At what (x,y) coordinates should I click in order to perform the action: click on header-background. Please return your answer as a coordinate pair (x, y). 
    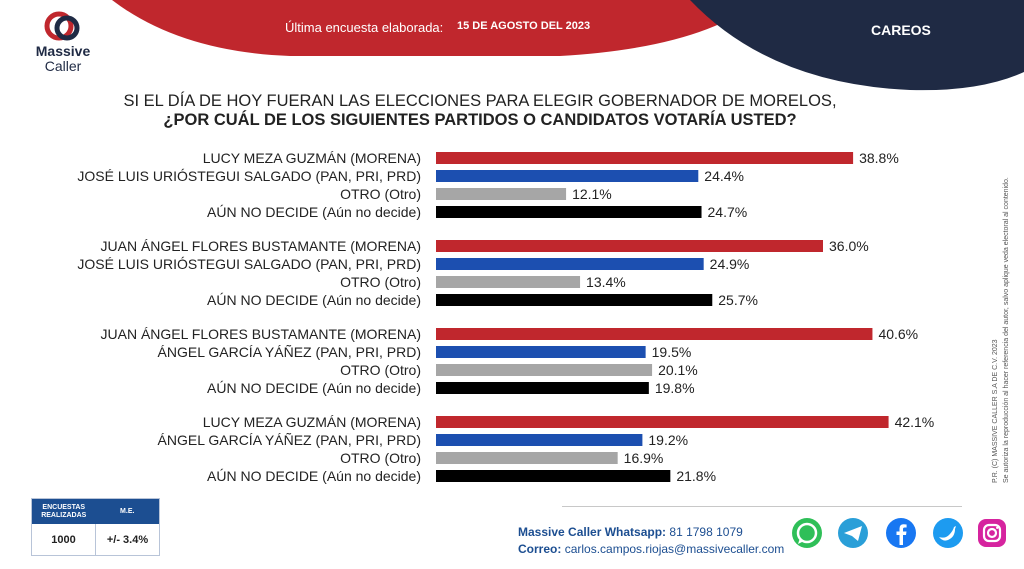
    Looking at the image, I should click on (568, 45).